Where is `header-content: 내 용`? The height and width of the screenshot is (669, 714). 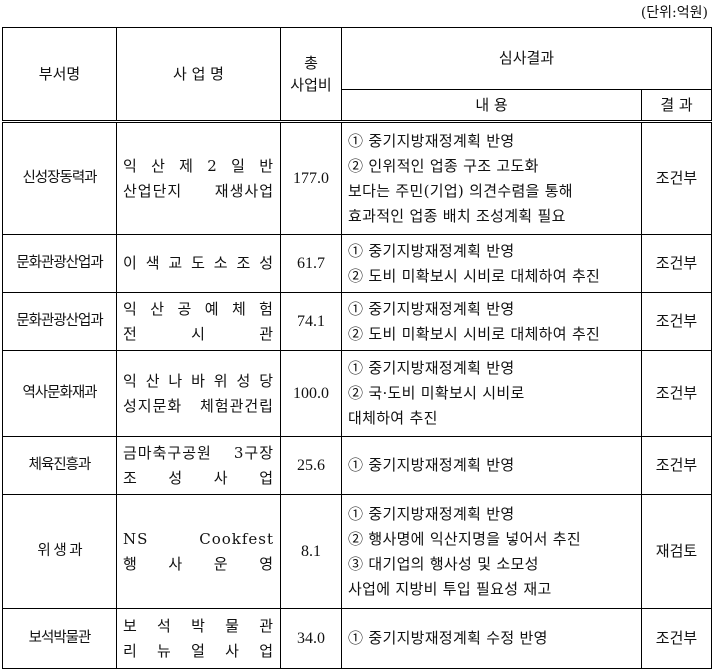
header-content: 내 용 is located at coordinates (491, 106).